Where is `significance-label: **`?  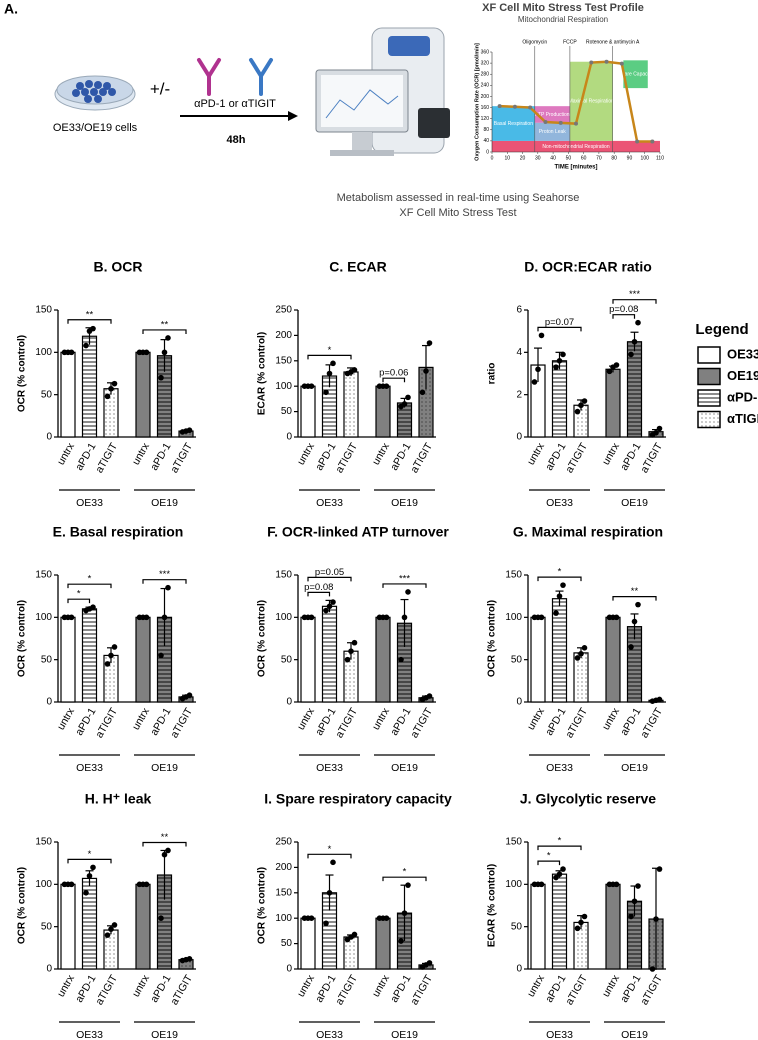
significance-label: ** is located at coordinates (635, 591).